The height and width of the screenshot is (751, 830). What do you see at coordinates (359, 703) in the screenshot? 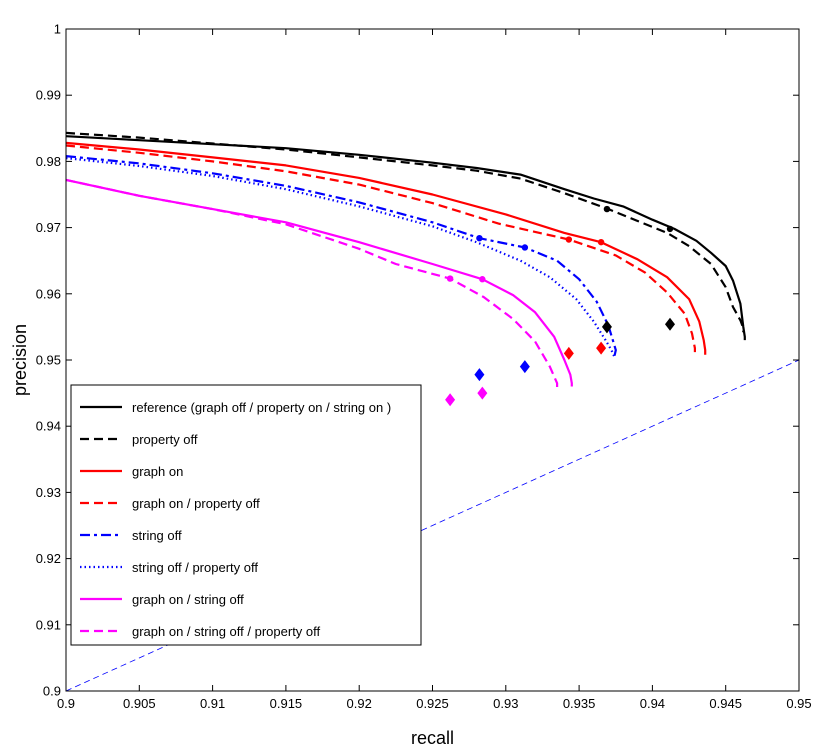
I see `x-tick-label: 0.92` at bounding box center [359, 703].